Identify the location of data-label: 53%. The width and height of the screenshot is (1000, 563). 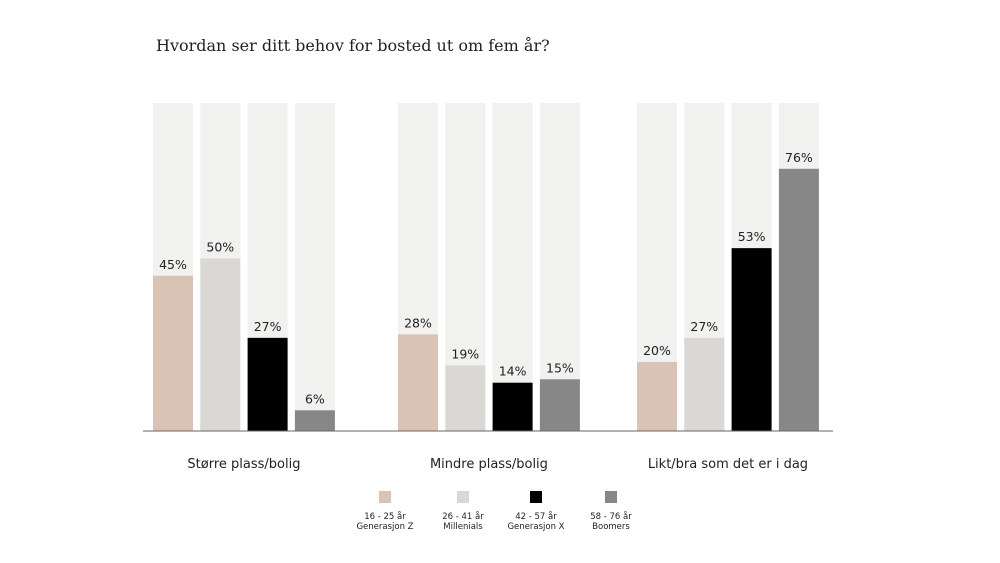
(752, 236).